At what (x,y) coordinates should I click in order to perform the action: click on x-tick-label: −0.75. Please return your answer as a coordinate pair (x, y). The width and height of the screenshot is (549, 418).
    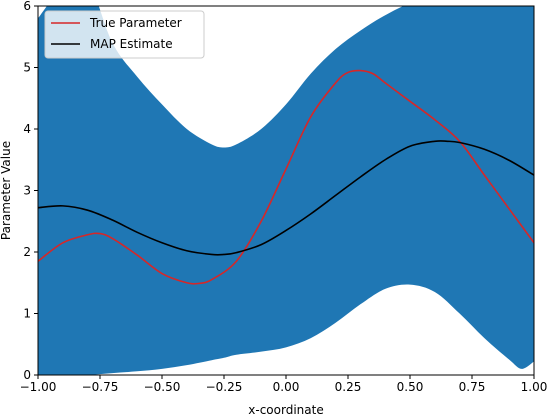
    Looking at the image, I should click on (100, 387).